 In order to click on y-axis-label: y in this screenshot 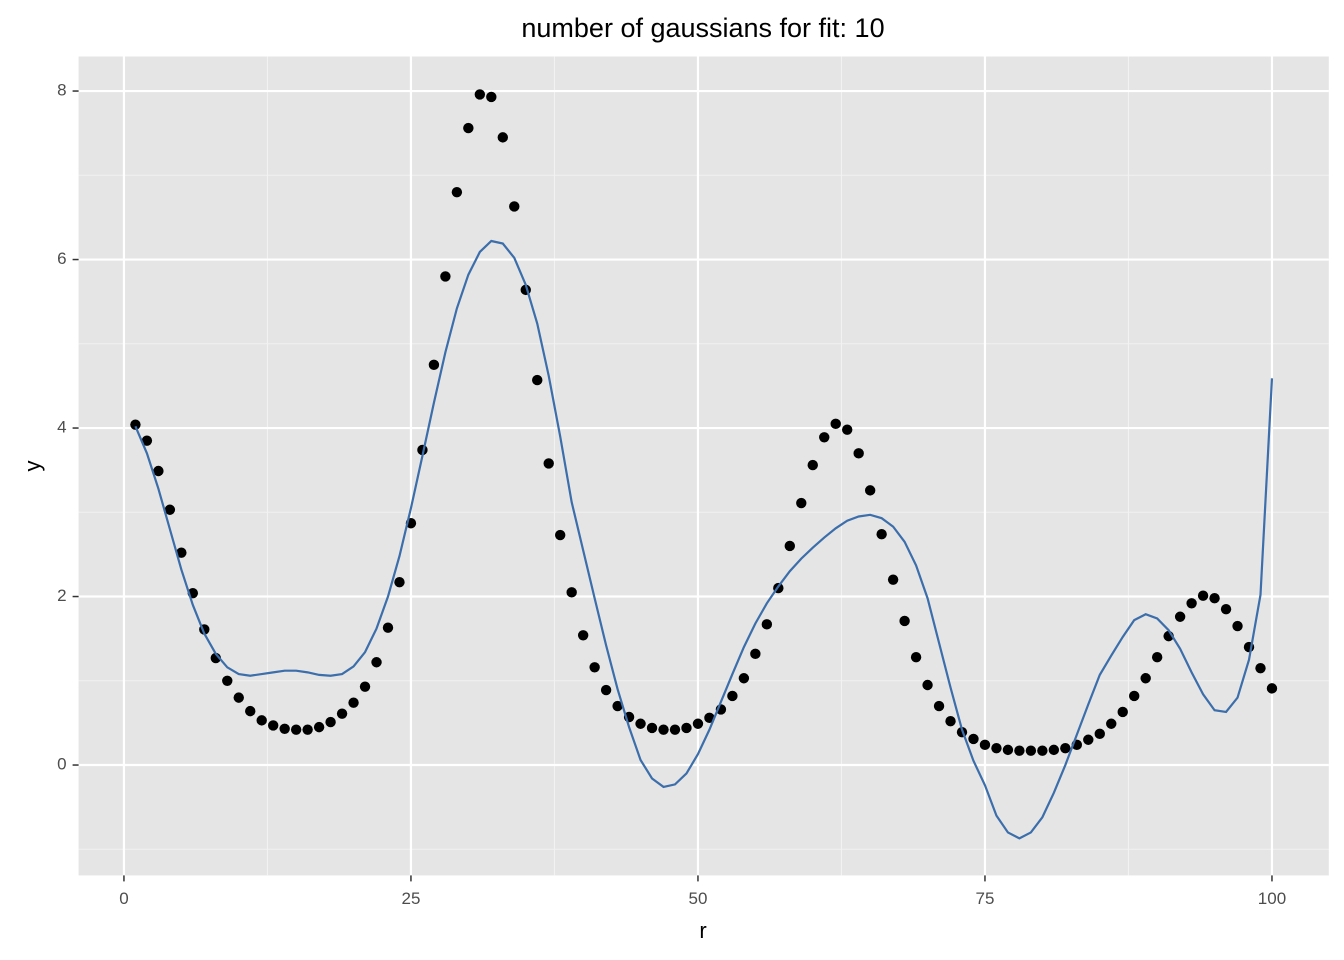, I will do `click(32, 466)`.